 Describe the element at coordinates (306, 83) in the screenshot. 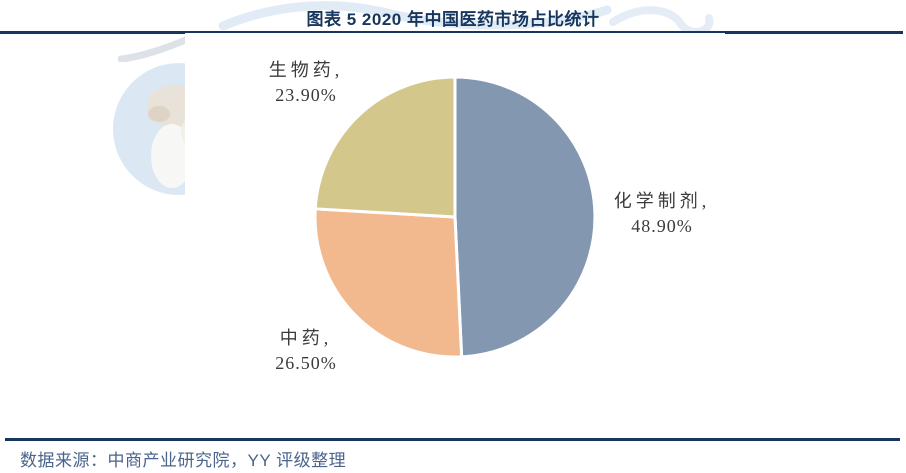

I see `pie-label-biologics: 生物药, 23.90%` at that location.